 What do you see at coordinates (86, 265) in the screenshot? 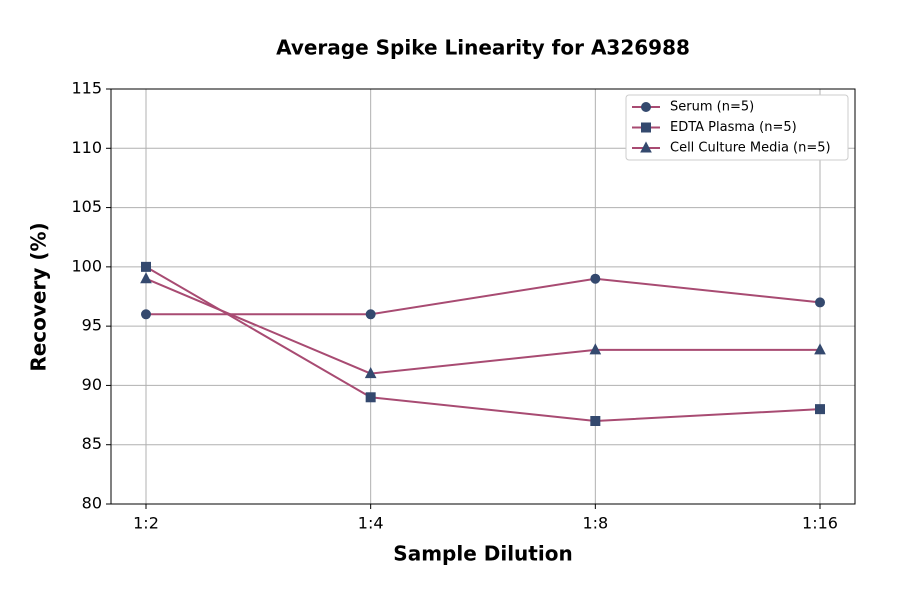
I see `y-tick-label: 100` at bounding box center [86, 265].